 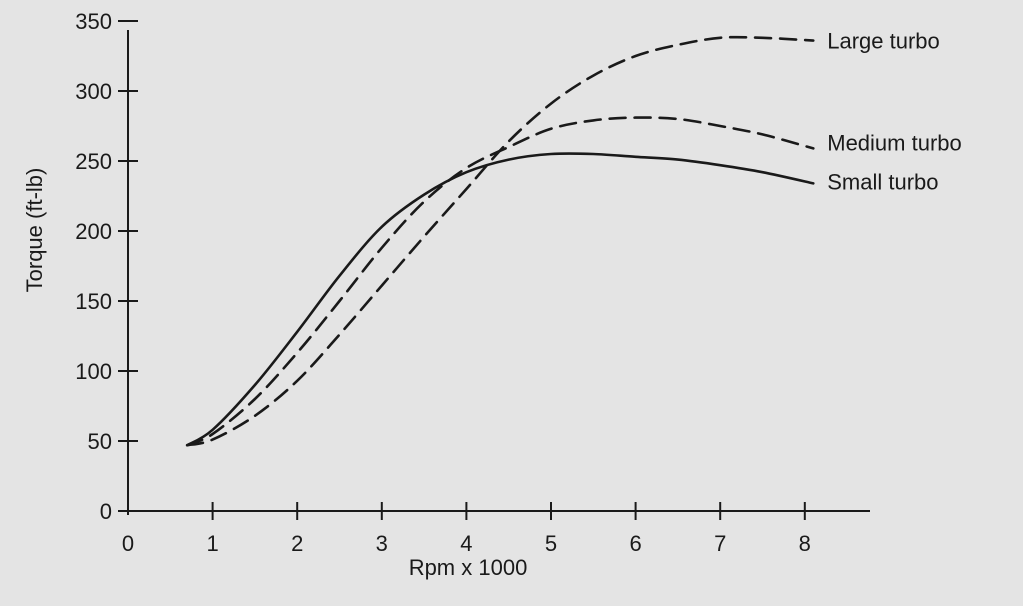 I want to click on x-tick-label: 8, so click(x=805, y=543).